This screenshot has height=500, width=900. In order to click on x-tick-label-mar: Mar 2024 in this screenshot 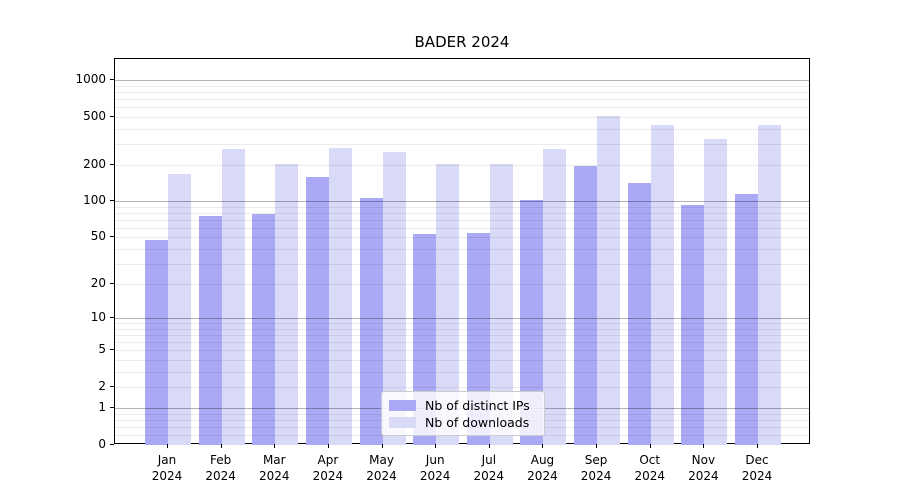, I will do `click(274, 468)`.